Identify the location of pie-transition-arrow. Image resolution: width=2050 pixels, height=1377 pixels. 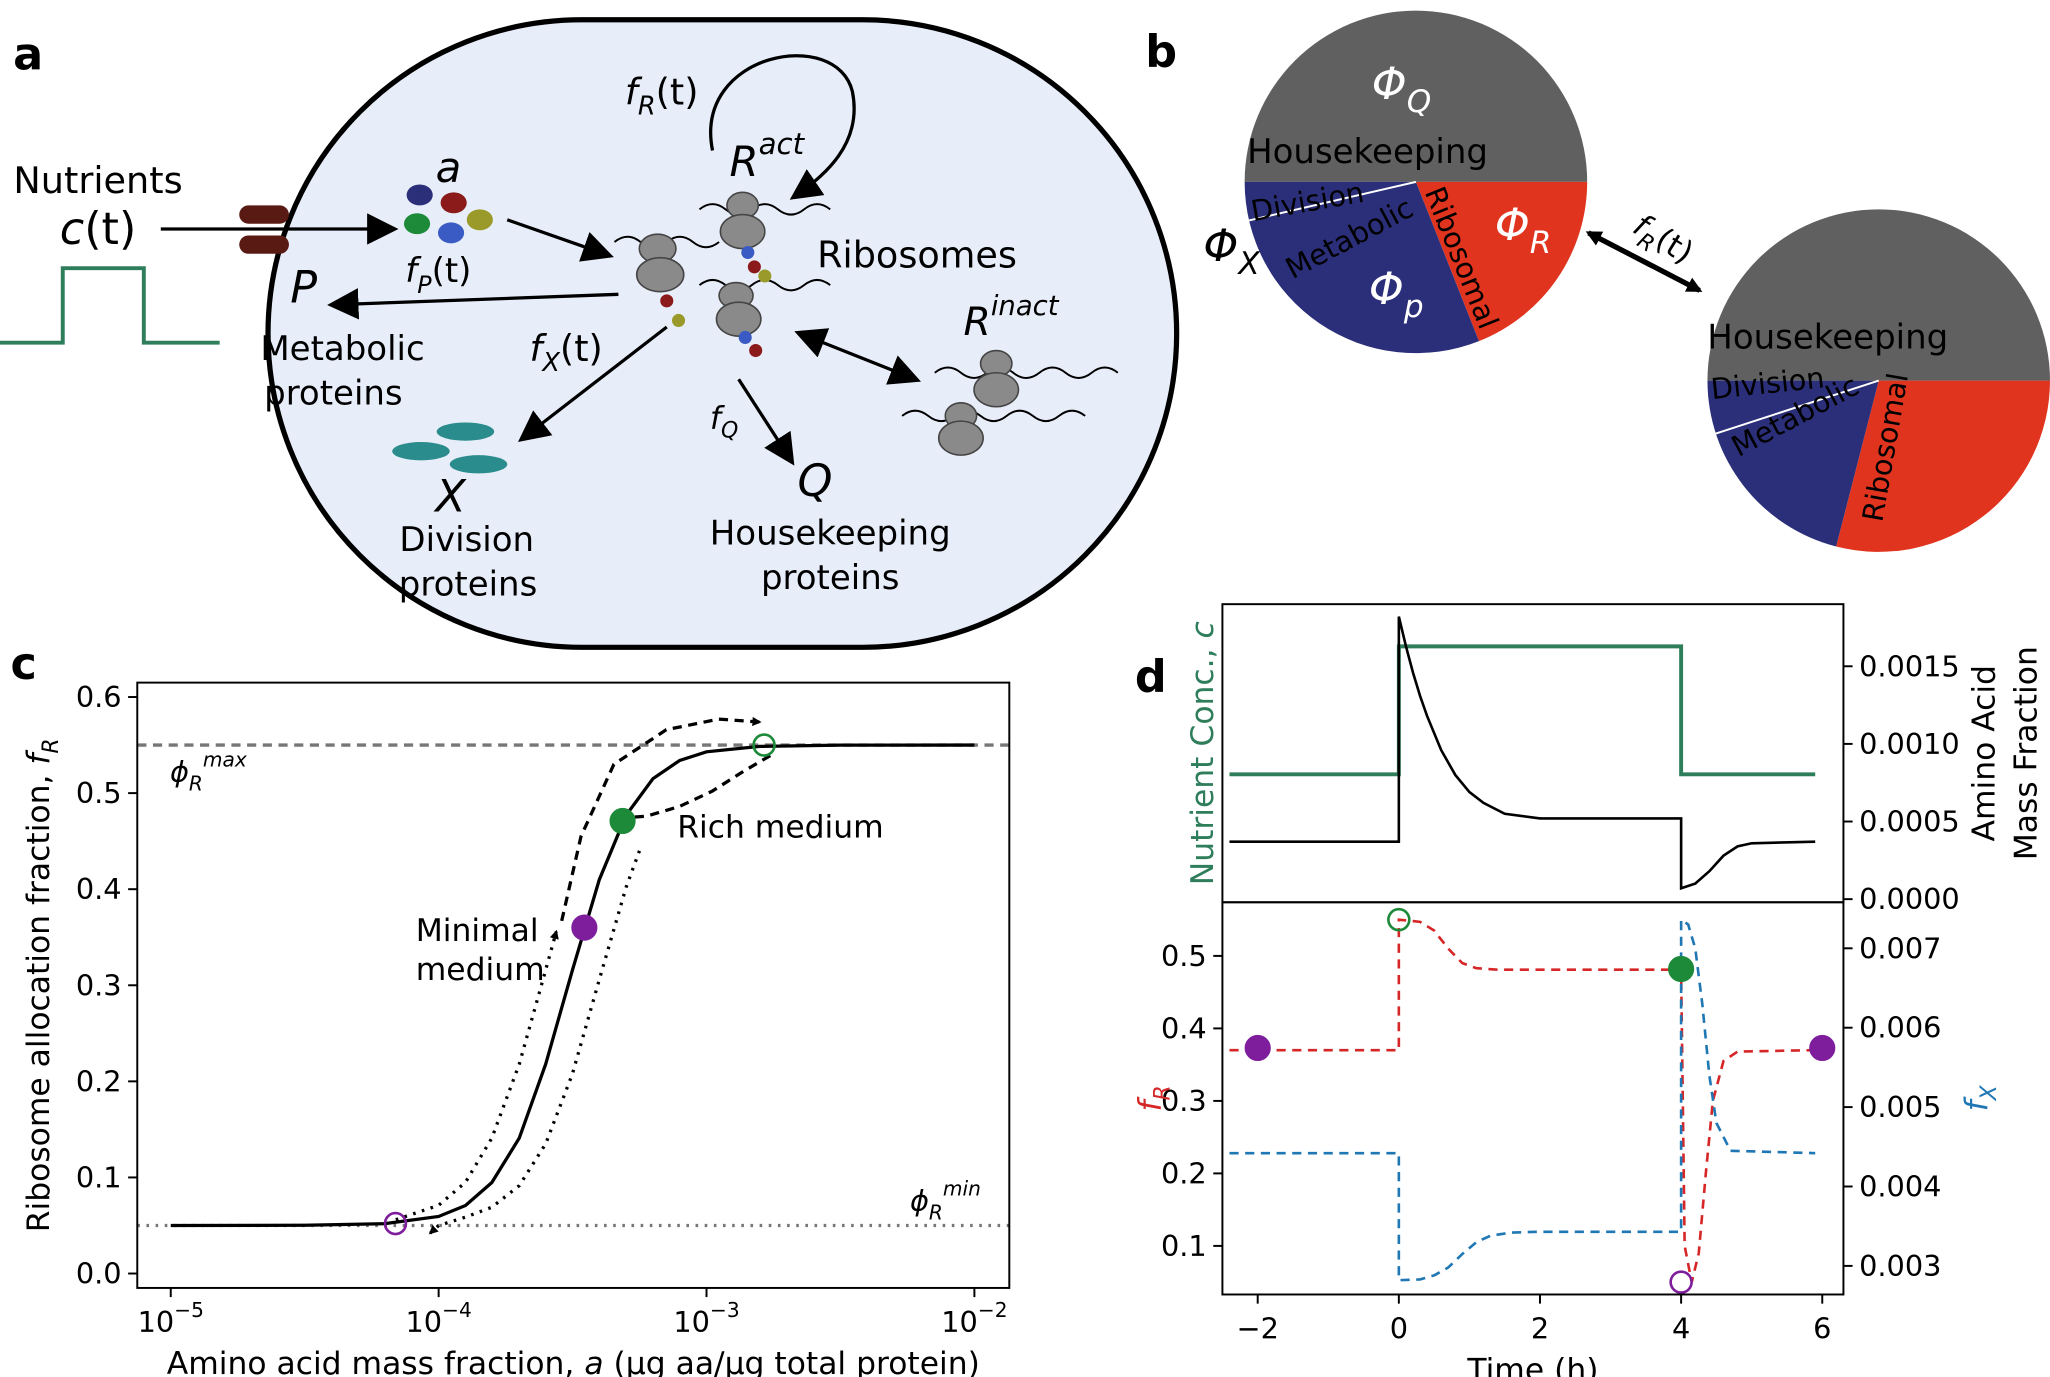
(1644, 261).